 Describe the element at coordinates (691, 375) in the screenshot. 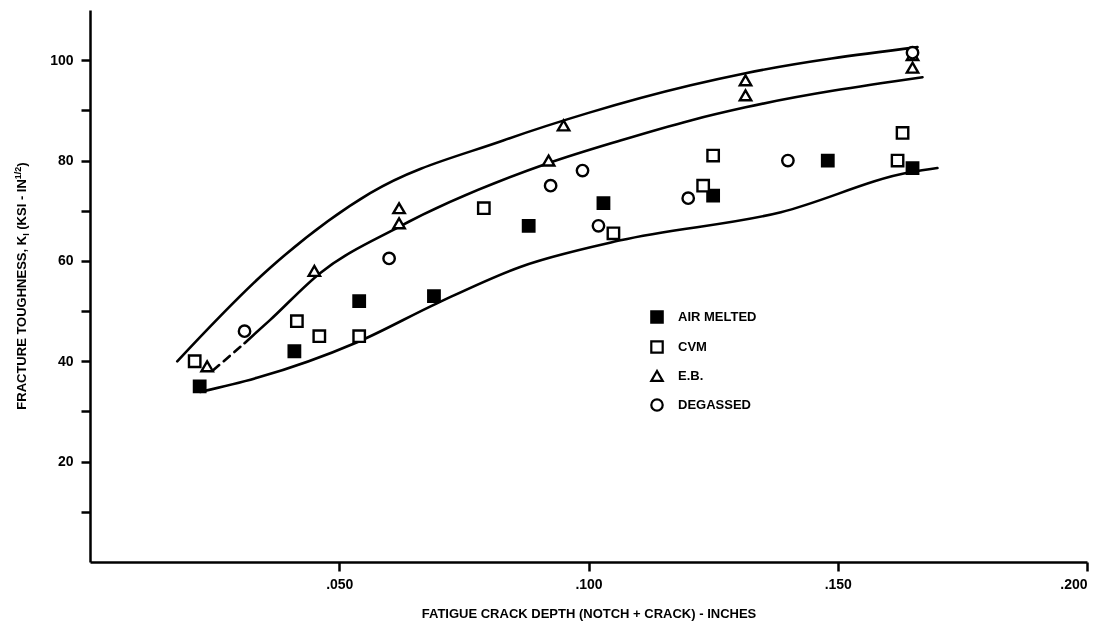

I see `legend-label: E.B.` at that location.